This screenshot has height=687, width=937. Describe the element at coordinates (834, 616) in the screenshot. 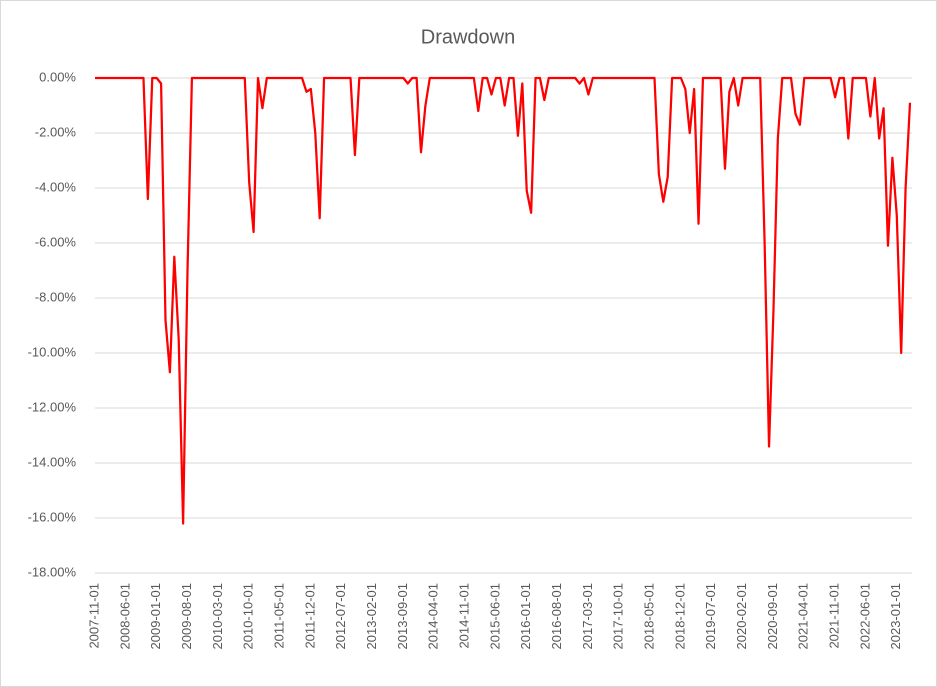

I see `x-tick-label: 2021-11-01` at that location.